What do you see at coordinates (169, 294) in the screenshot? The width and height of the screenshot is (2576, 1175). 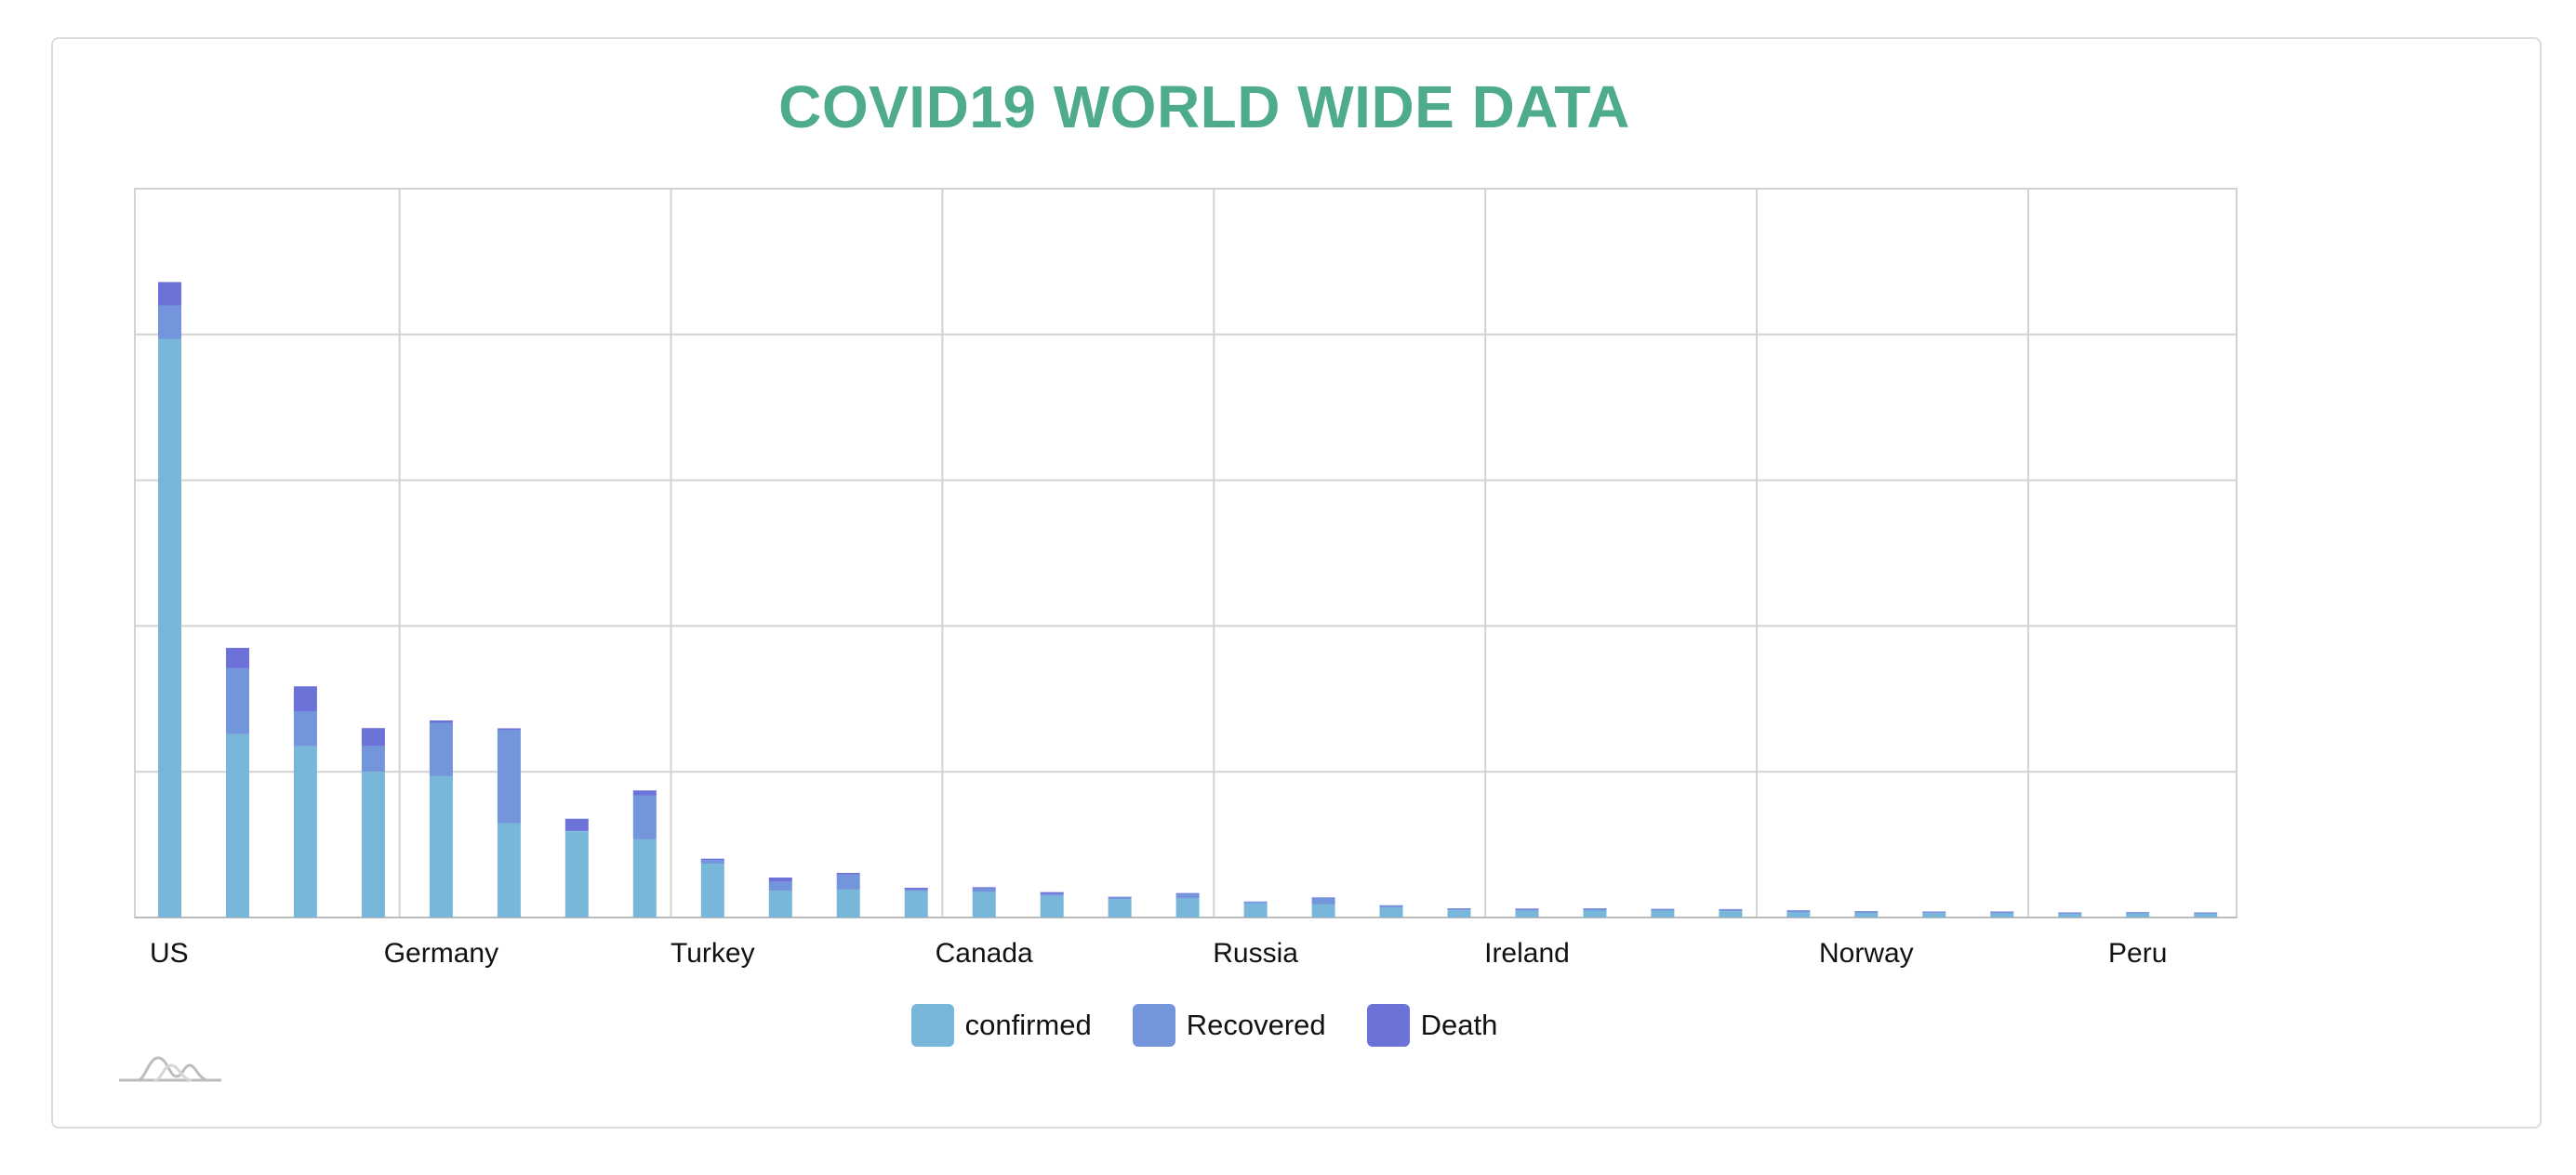 I see `bar-death-us` at bounding box center [169, 294].